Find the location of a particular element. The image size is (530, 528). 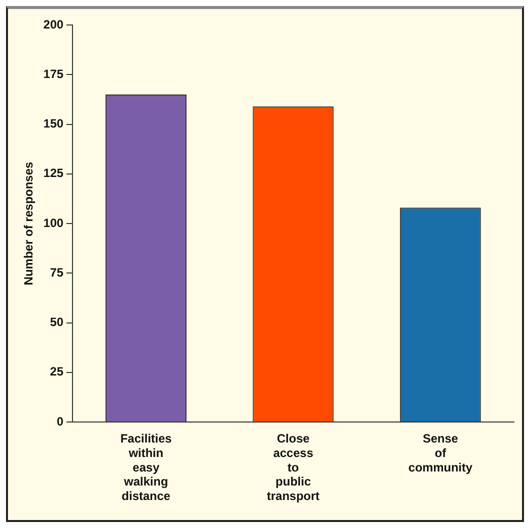

x-tick-label: Facilities within easy walking distance is located at coordinates (146, 468).